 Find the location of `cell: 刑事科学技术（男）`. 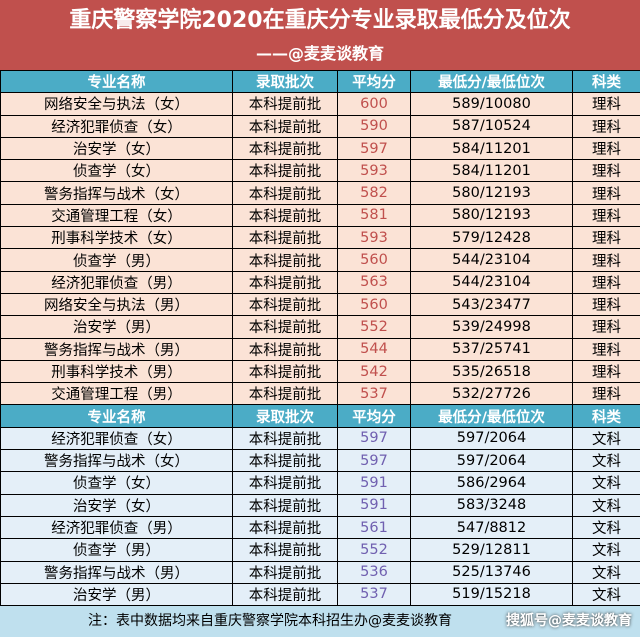

cell: 刑事科学技术（男） is located at coordinates (116, 371).